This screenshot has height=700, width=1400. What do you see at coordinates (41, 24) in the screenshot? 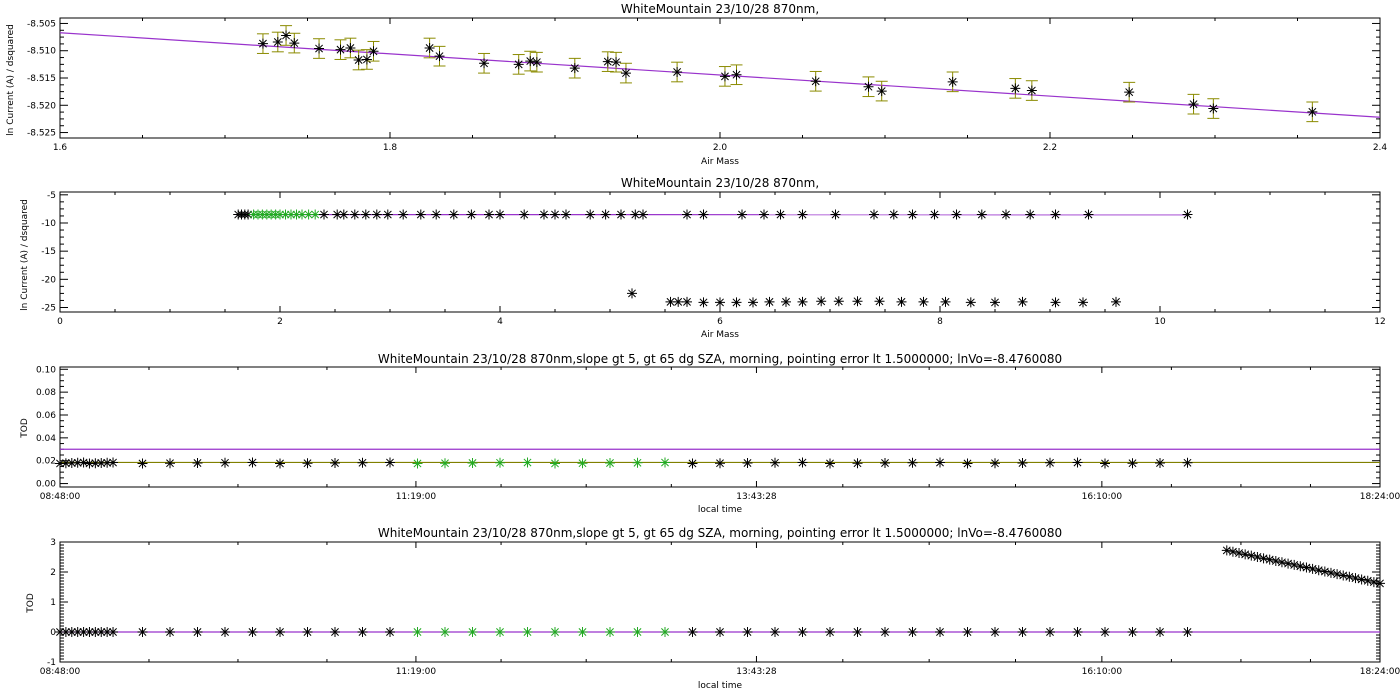
I see `y-tick-label: -8.505` at bounding box center [41, 24].